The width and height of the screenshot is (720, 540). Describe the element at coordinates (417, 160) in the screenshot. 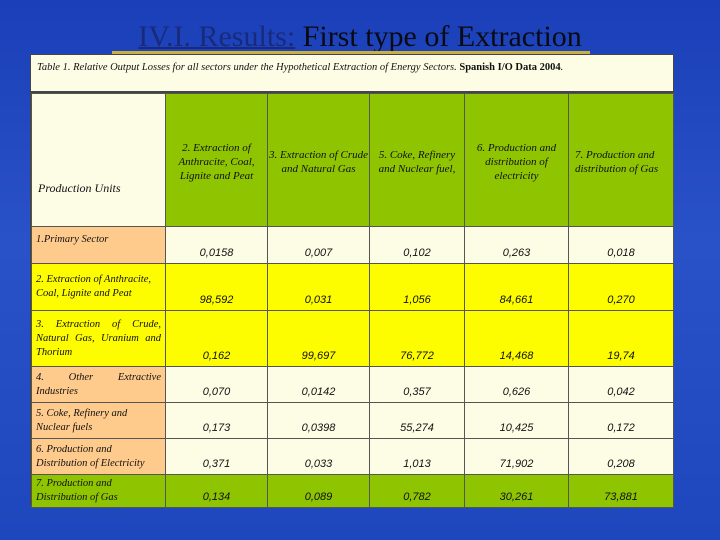

I see `column-header: 5. Coke, Refinery and Nuclear fuel,` at that location.